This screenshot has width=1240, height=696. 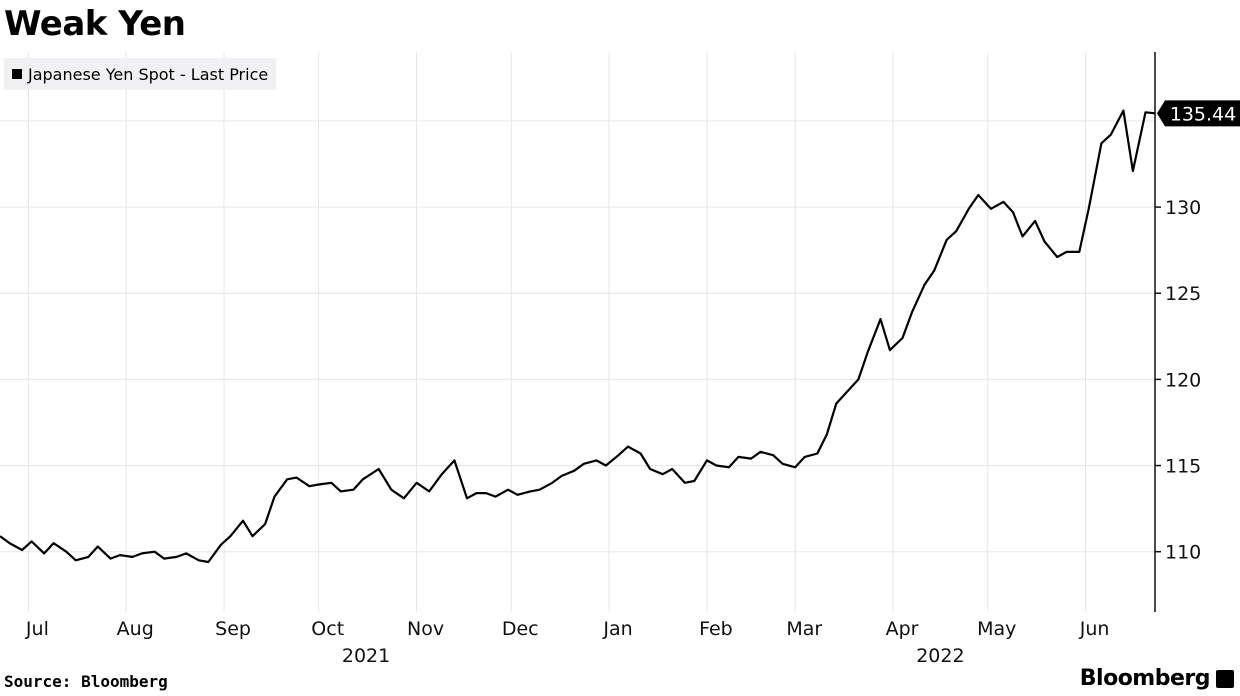 I want to click on x-tick-label: Aug, so click(x=135, y=629).